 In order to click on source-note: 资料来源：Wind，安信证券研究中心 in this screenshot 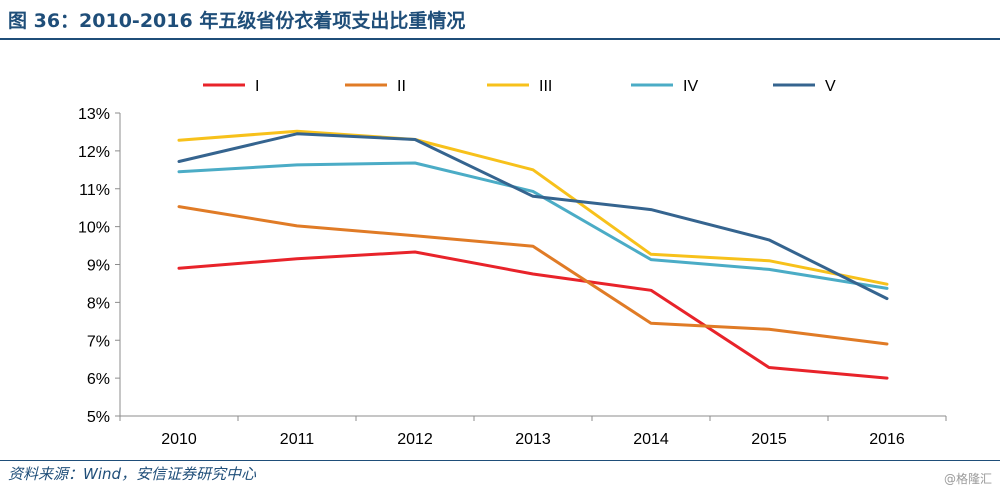, I will do `click(132, 474)`.